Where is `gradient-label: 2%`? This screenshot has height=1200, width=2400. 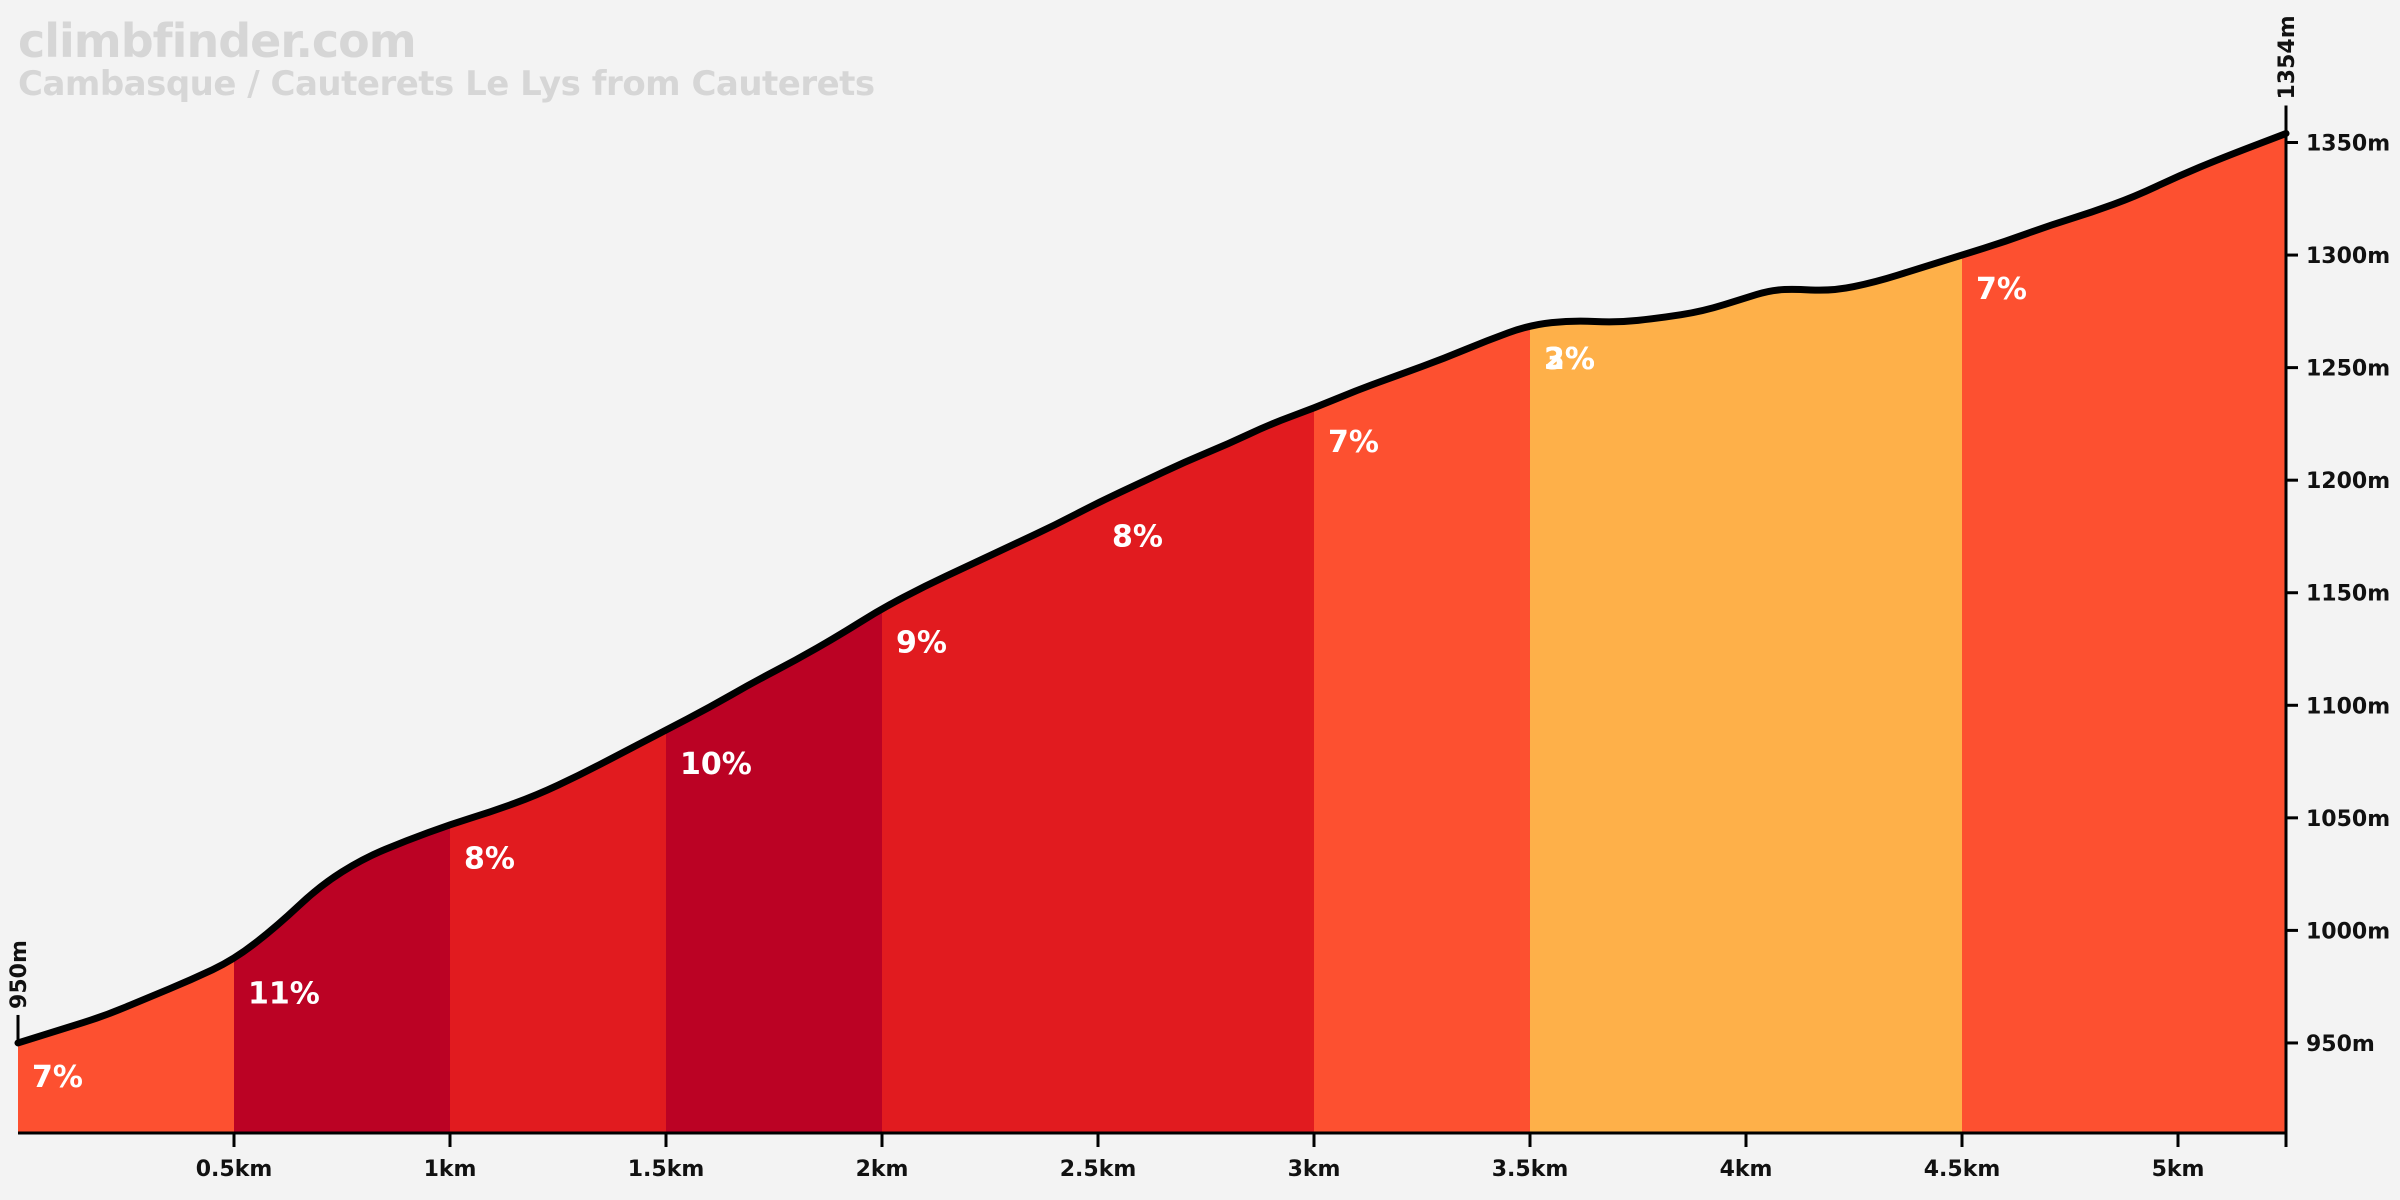
gradient-label: 2% is located at coordinates (1569, 359).